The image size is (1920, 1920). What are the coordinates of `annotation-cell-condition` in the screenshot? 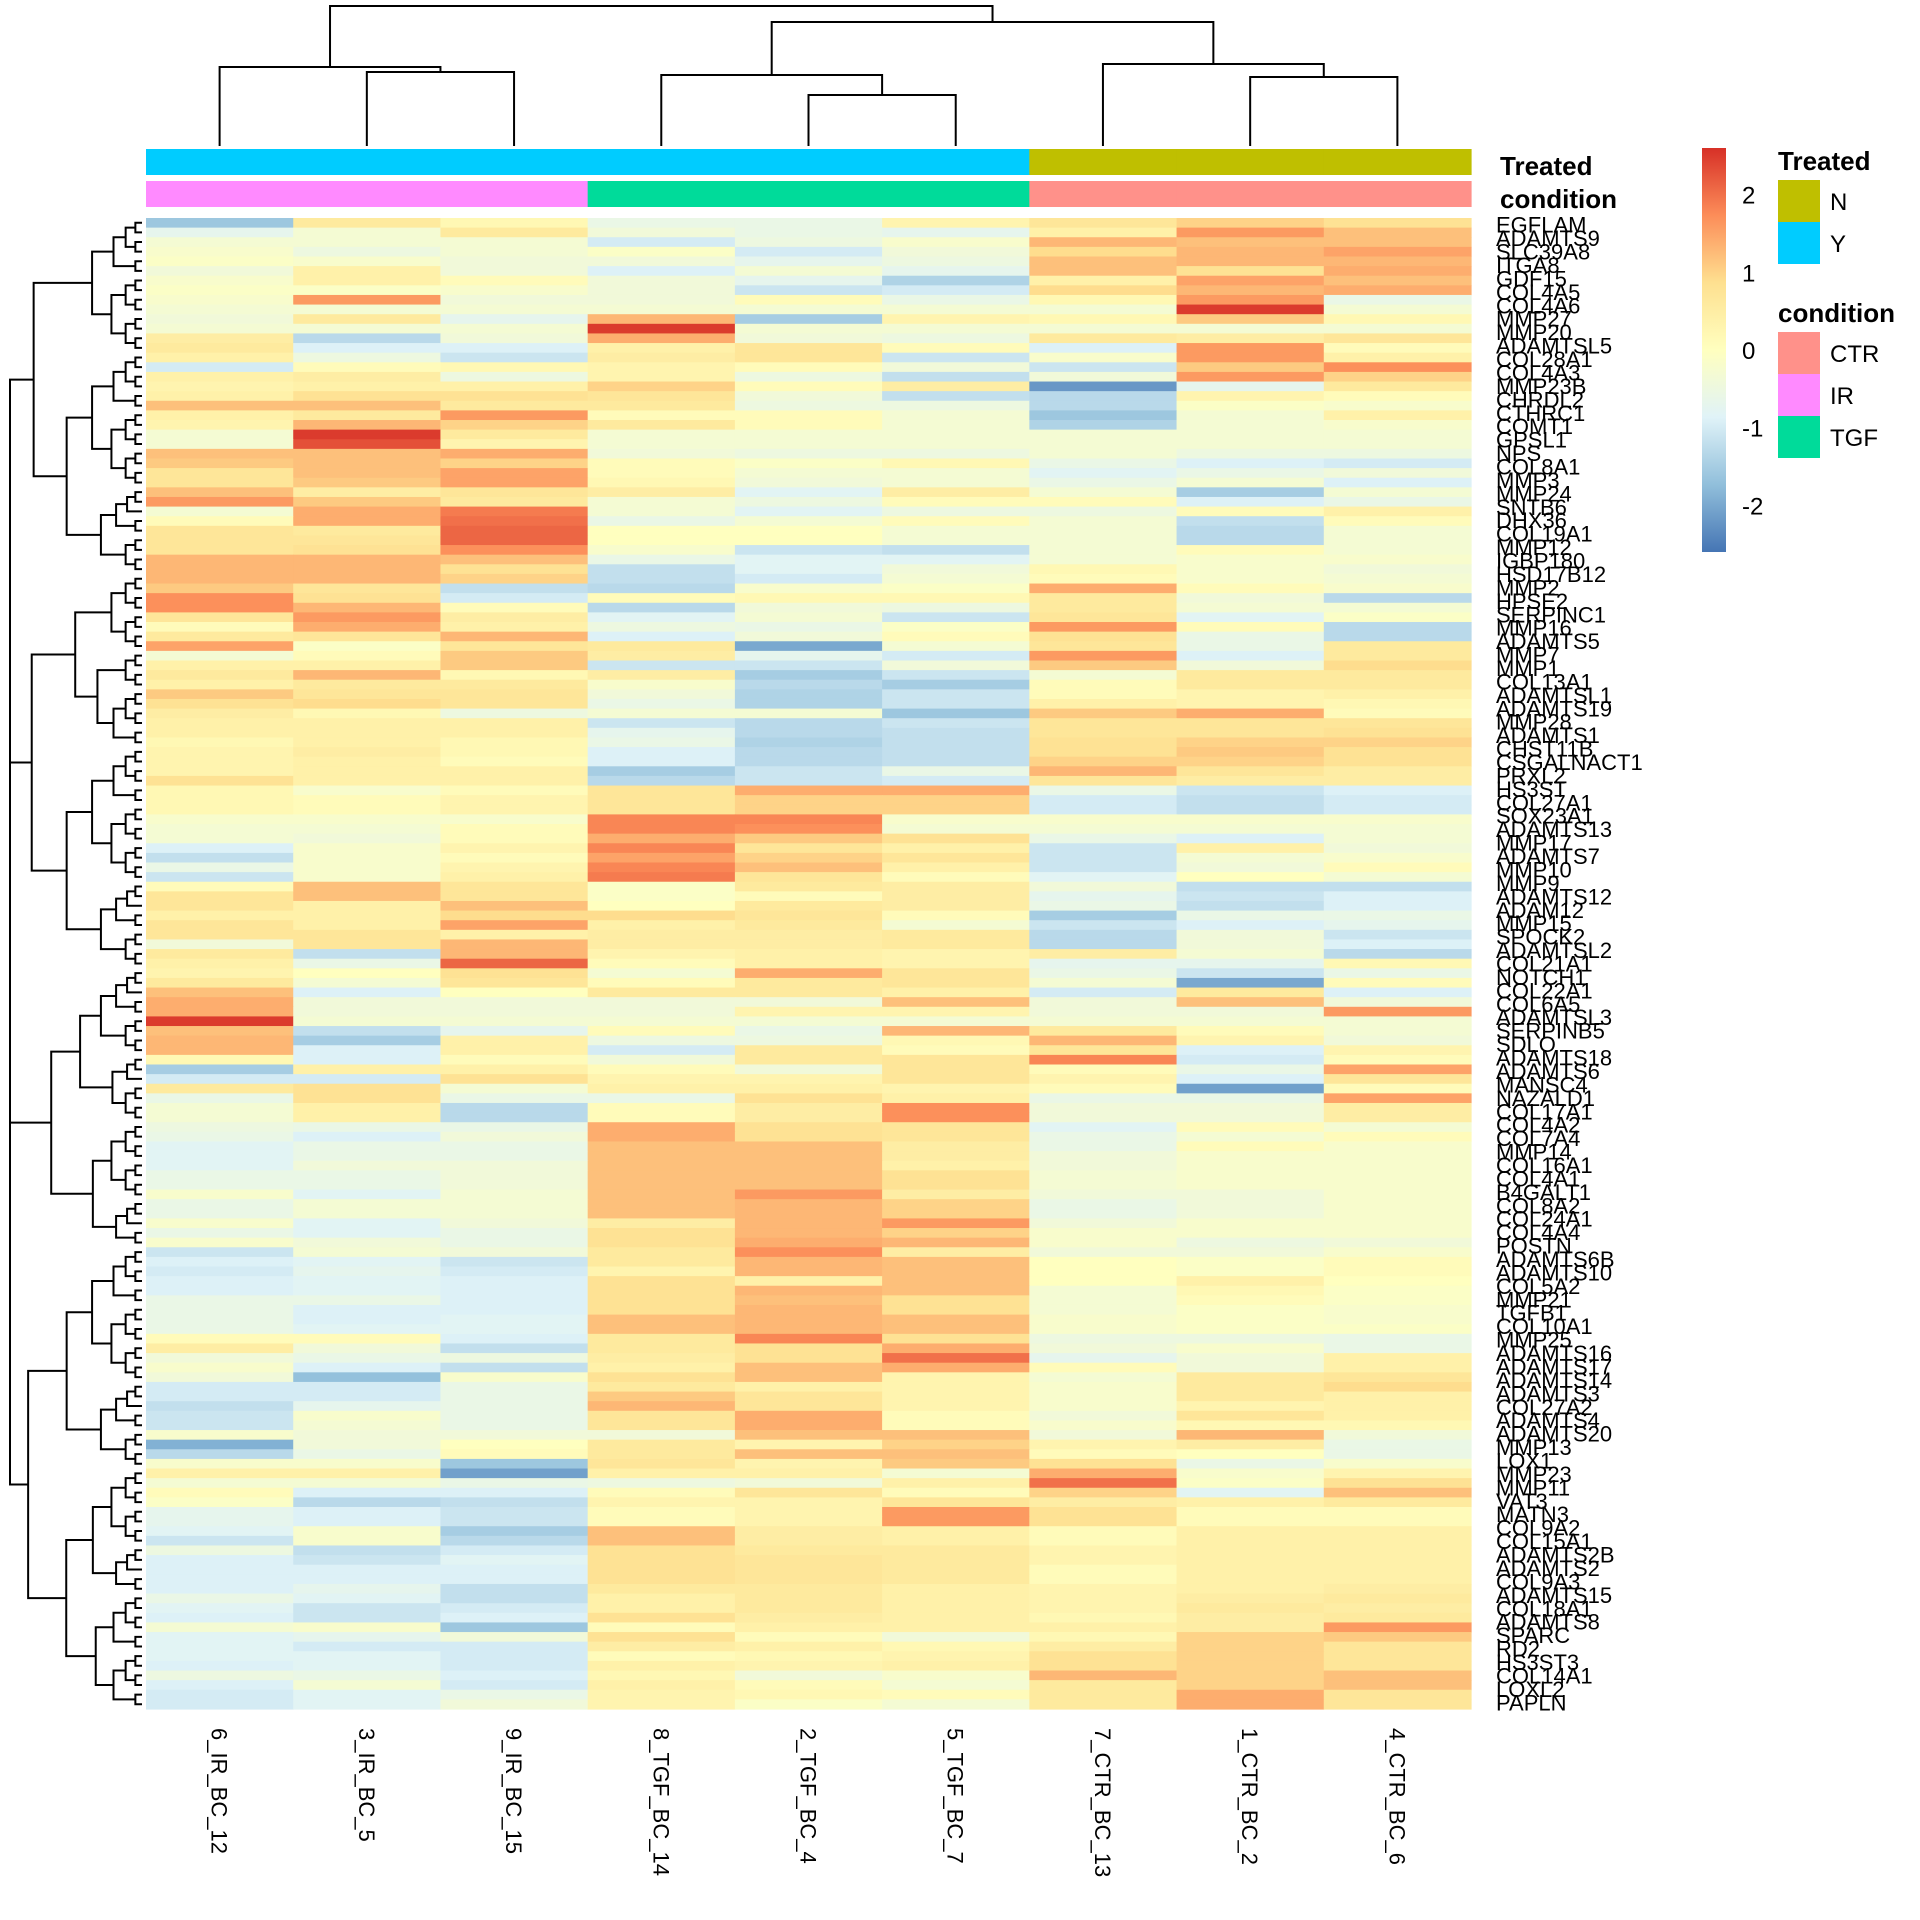 It's located at (367, 194).